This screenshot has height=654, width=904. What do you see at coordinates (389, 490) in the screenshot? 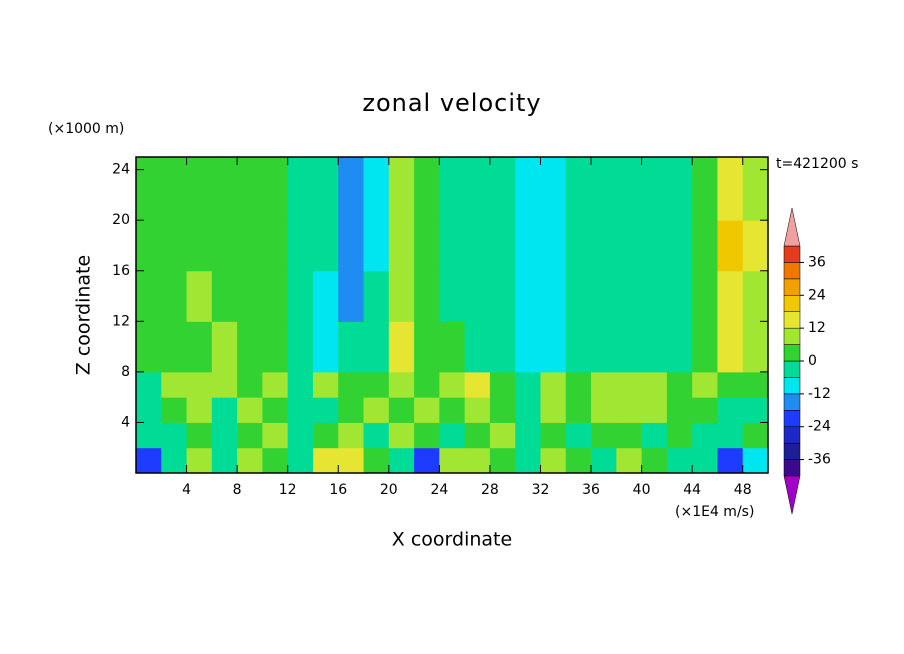
I see `x-tick-label: 20` at bounding box center [389, 490].